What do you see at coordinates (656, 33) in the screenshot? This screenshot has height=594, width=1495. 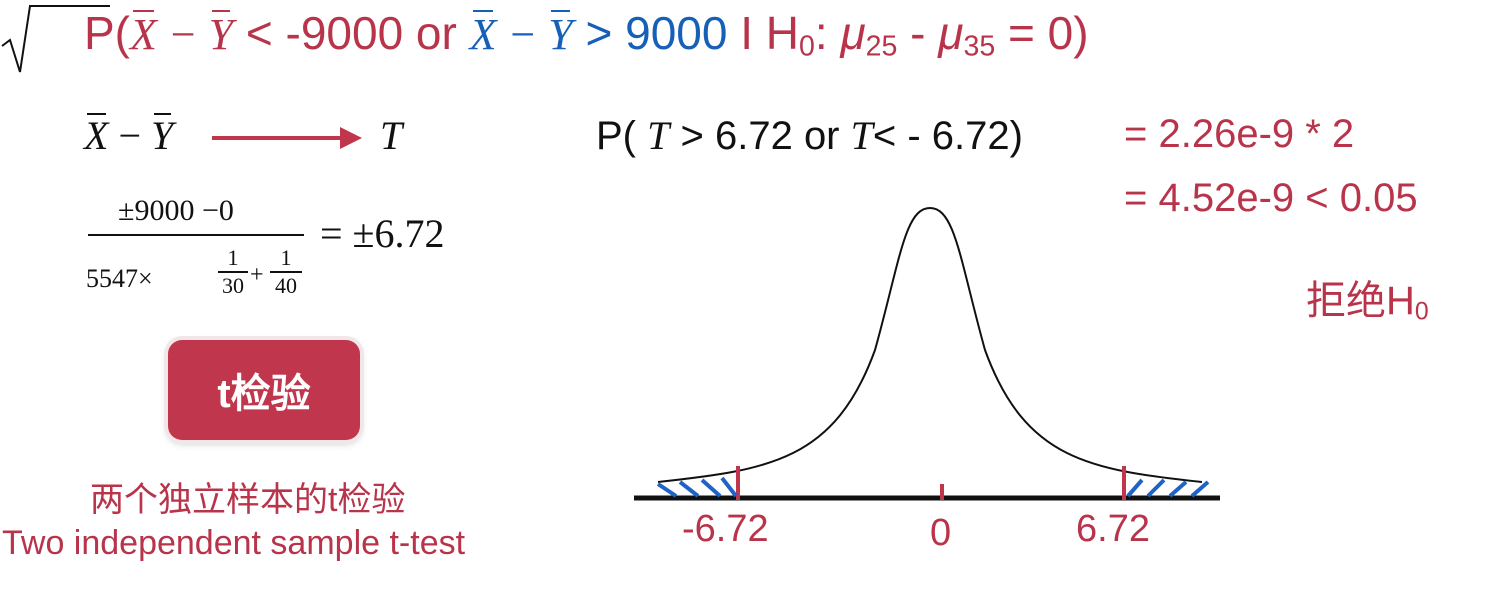 I see `headline-right-condition: > 9000` at bounding box center [656, 33].